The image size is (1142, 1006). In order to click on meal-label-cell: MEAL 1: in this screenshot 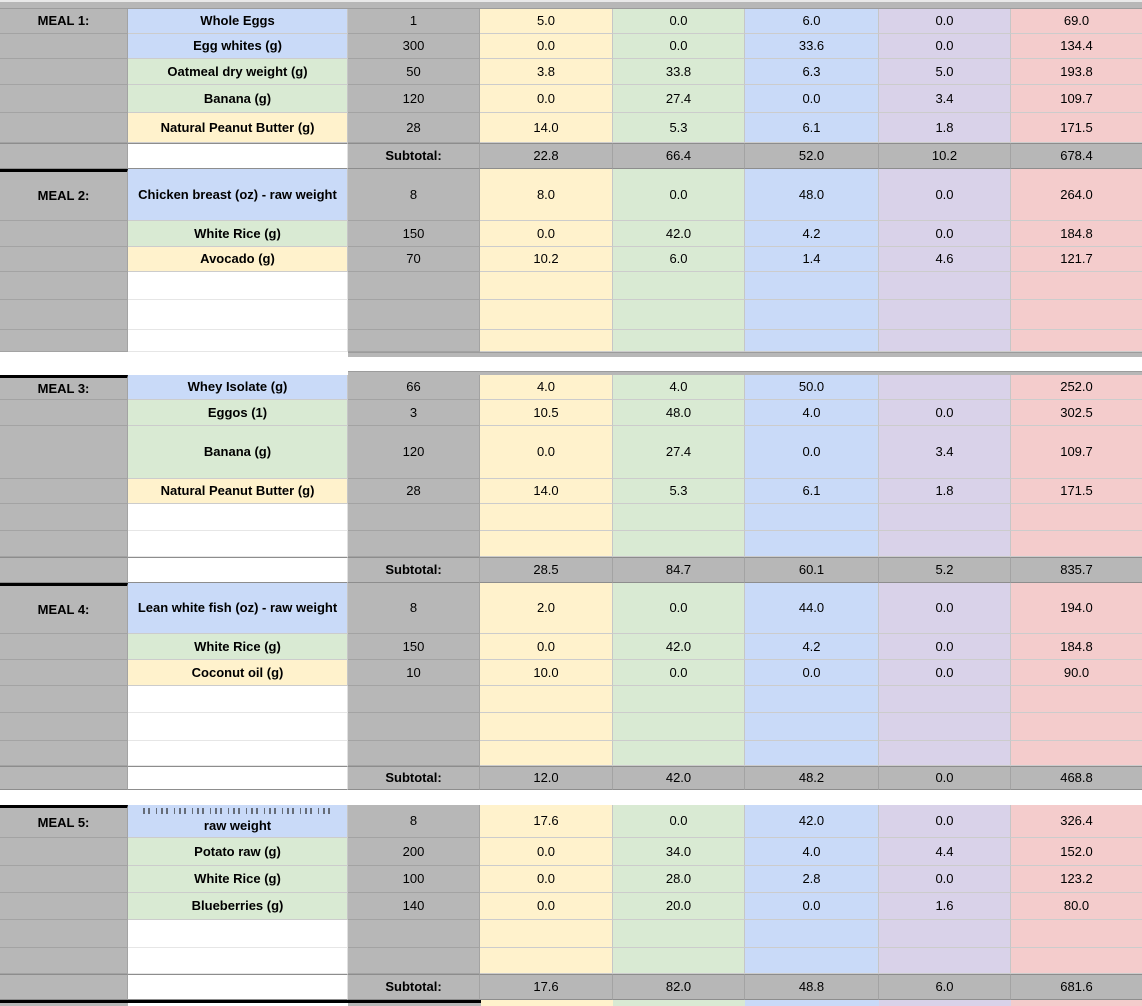, I will do `click(64, 21)`.